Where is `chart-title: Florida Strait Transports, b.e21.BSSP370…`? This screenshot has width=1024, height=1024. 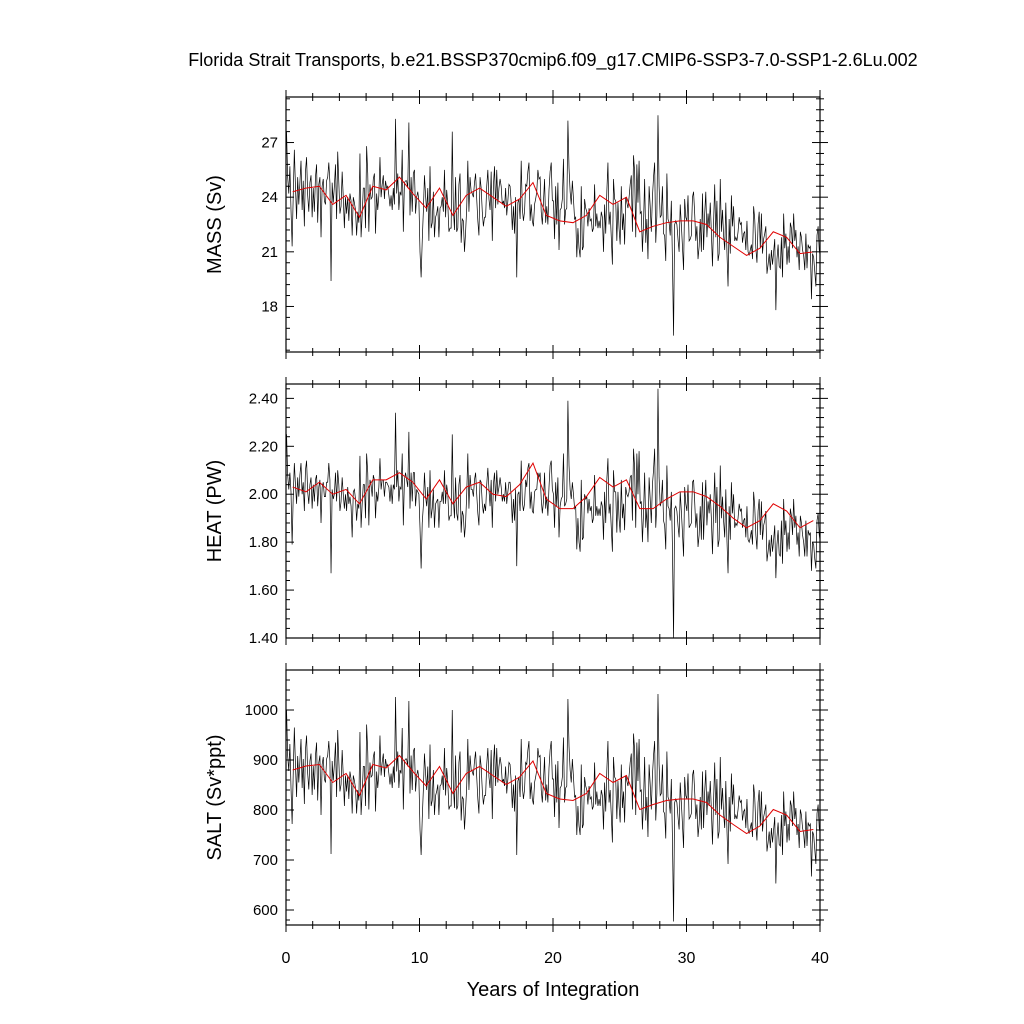 chart-title: Florida Strait Transports, b.e21.BSSP370… is located at coordinates (552, 60).